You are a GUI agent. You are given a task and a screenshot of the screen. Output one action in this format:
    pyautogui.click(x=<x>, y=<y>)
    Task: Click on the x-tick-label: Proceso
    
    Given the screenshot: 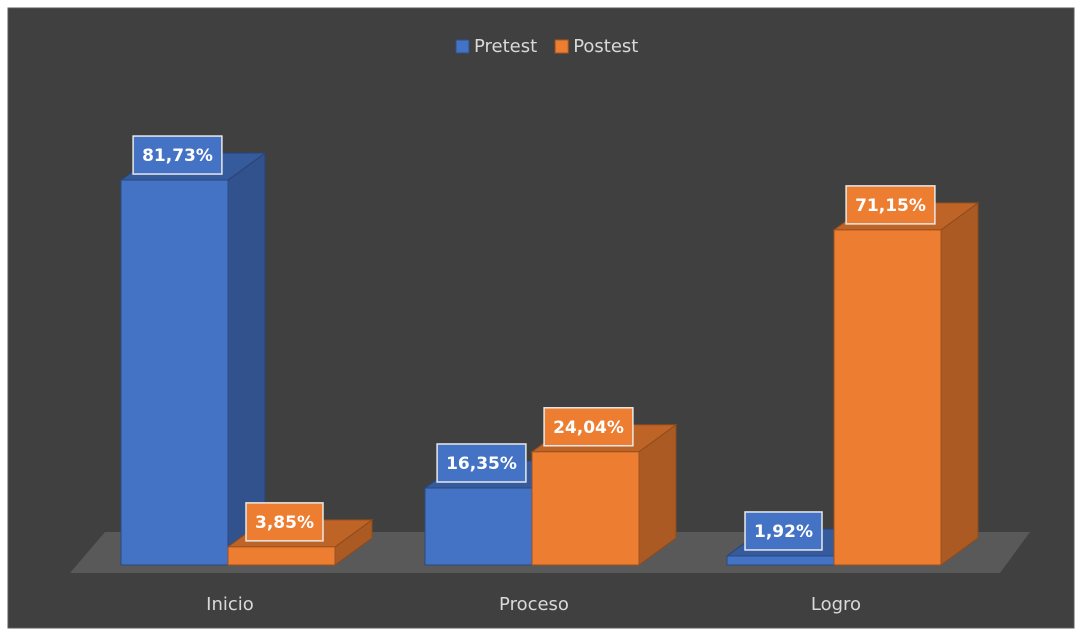 What is the action you would take?
    pyautogui.click(x=534, y=604)
    